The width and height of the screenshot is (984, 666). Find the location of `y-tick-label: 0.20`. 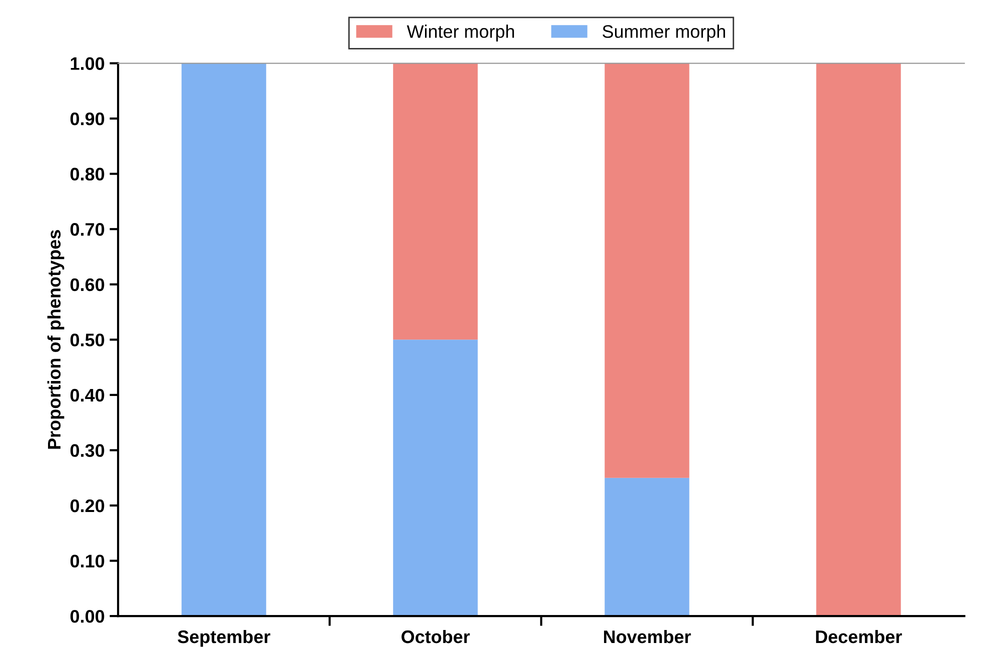

y-tick-label: 0.20 is located at coordinates (87, 505).